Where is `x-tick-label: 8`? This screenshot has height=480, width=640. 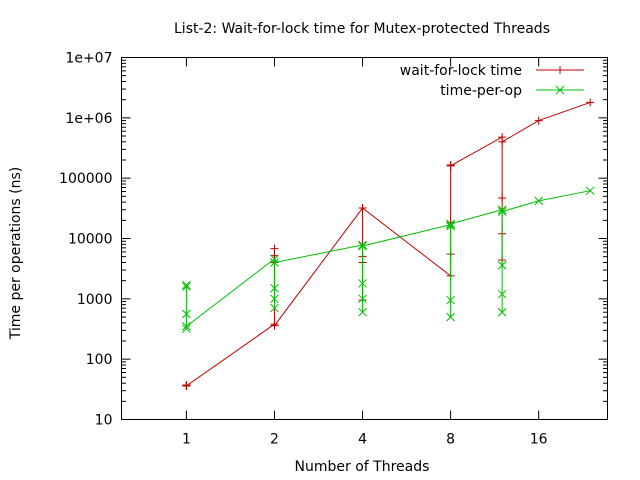
x-tick-label: 8 is located at coordinates (450, 440).